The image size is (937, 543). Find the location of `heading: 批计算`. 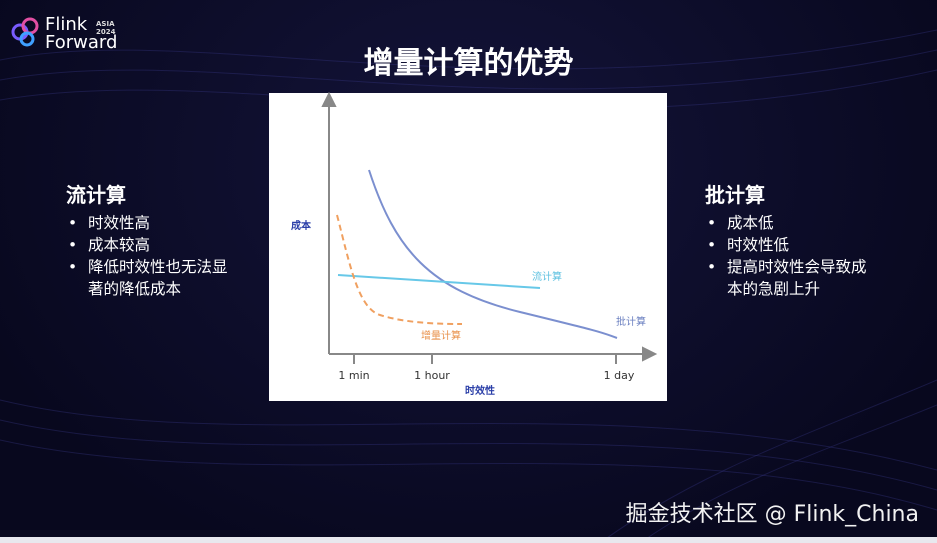

heading: 批计算 is located at coordinates (735, 195).